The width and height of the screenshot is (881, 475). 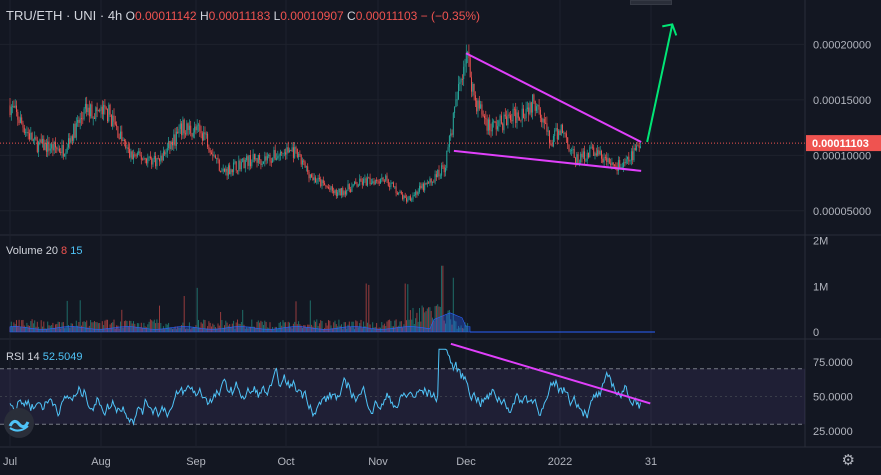 What do you see at coordinates (165, 16) in the screenshot?
I see `open-value: 0.00011142` at bounding box center [165, 16].